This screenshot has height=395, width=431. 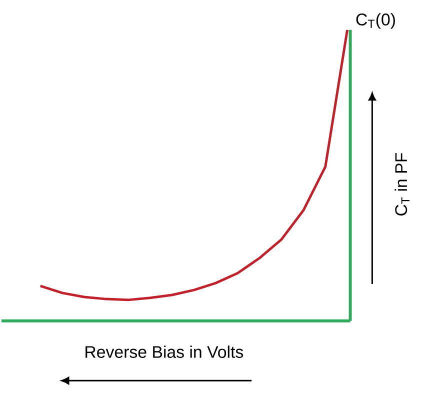 I want to click on x-axis-title: Reverse Bias in Volts, so click(x=165, y=352).